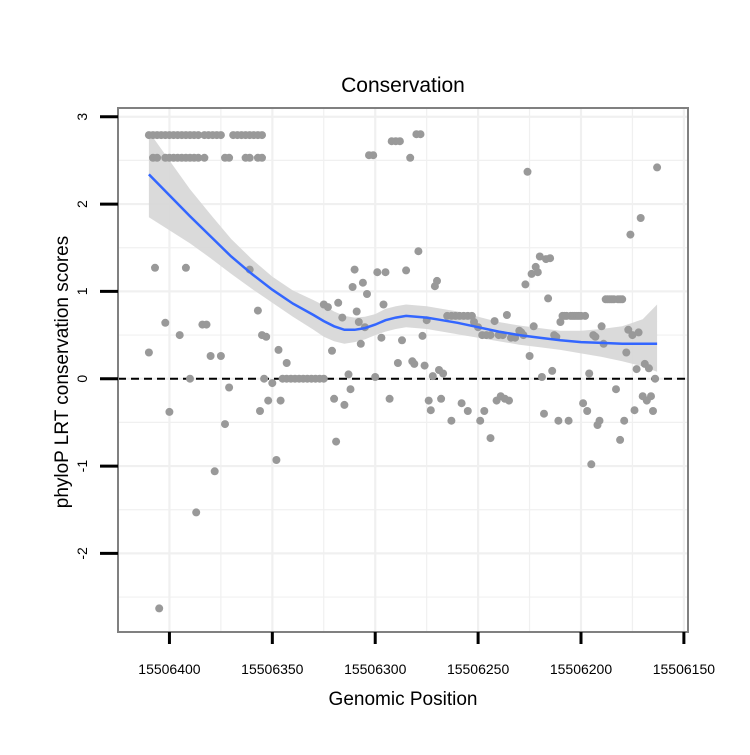 This screenshot has height=755, width=750. I want to click on y-tick-label: 3, so click(82, 117).